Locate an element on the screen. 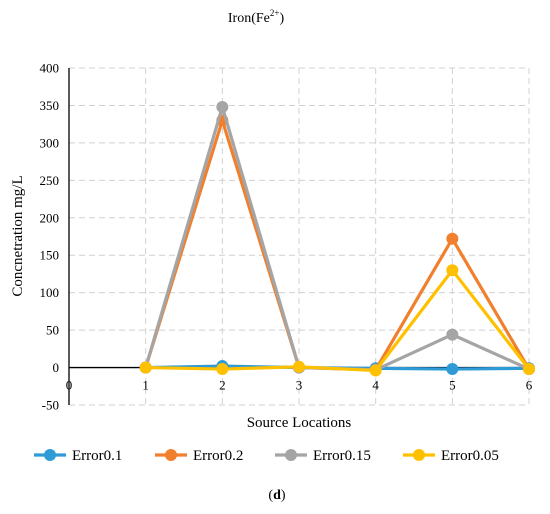 Image resolution: width=550 pixels, height=514 pixels. chart-title: Iron(Fe2+) is located at coordinates (256, 17).